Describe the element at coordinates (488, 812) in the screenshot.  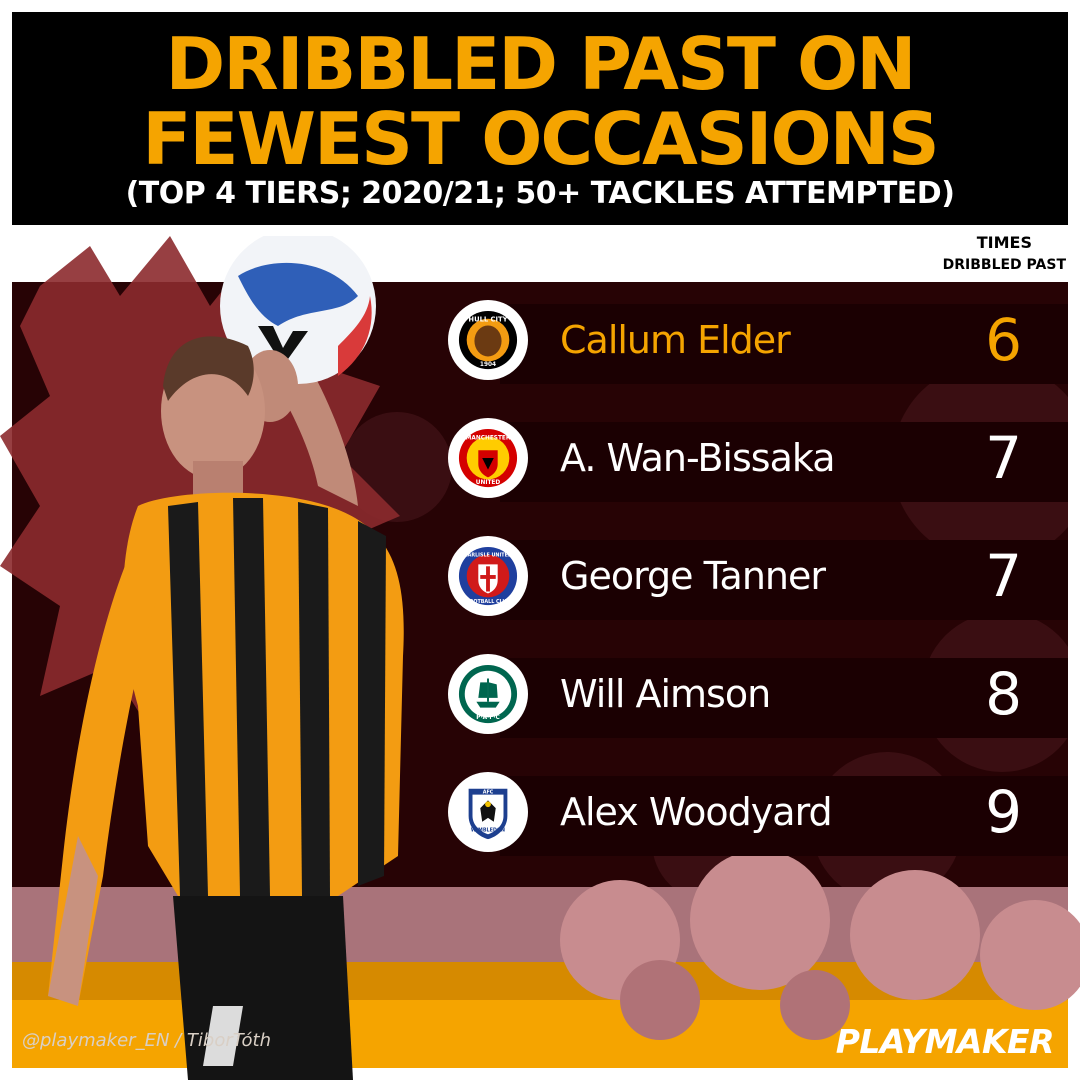
I see `afc-wimbledon-badge-icon: AFC WIMBLEDON` at that location.